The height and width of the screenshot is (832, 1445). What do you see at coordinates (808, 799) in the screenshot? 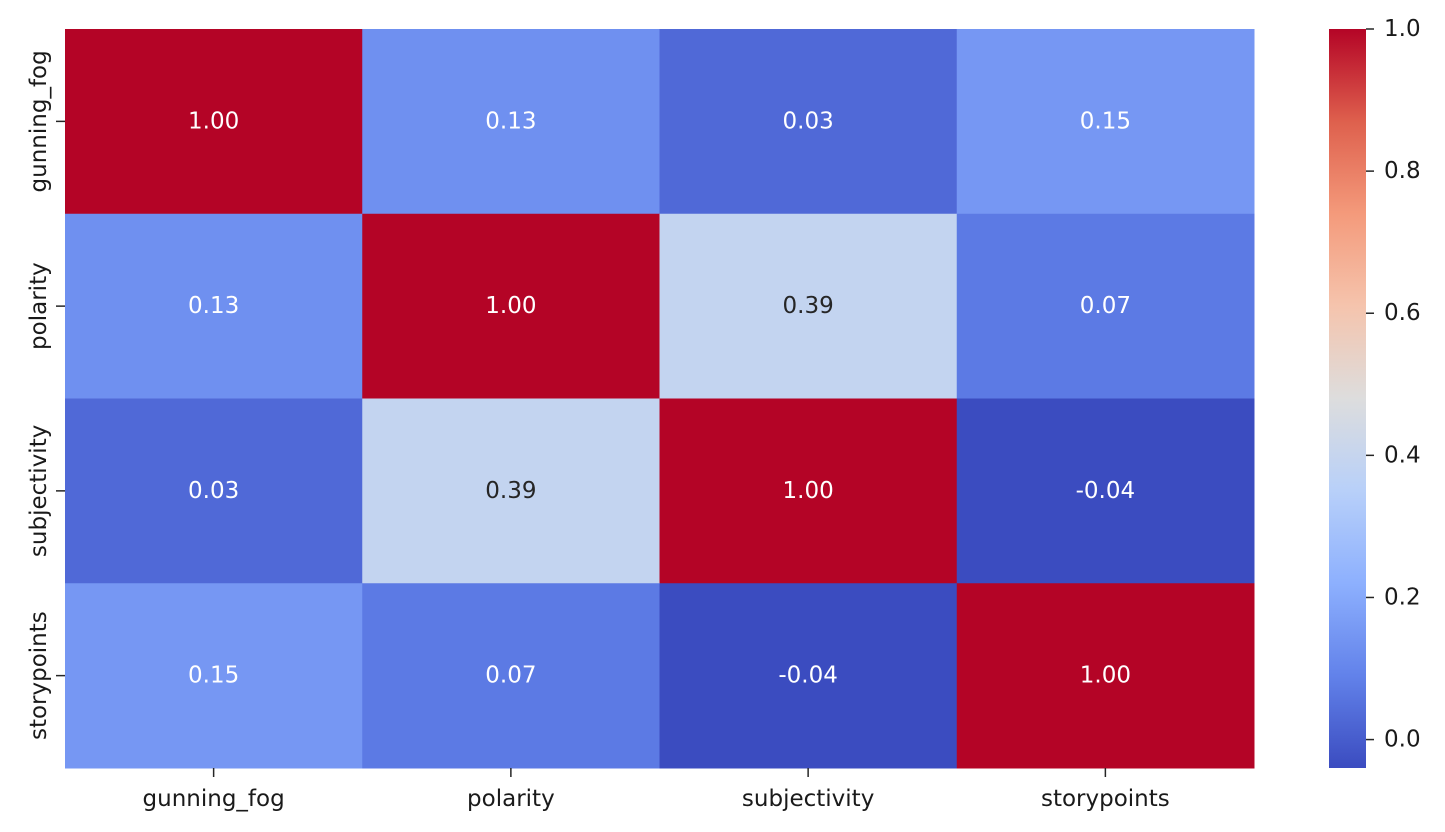
I see `x-tick-label: subjectivity` at bounding box center [808, 799].